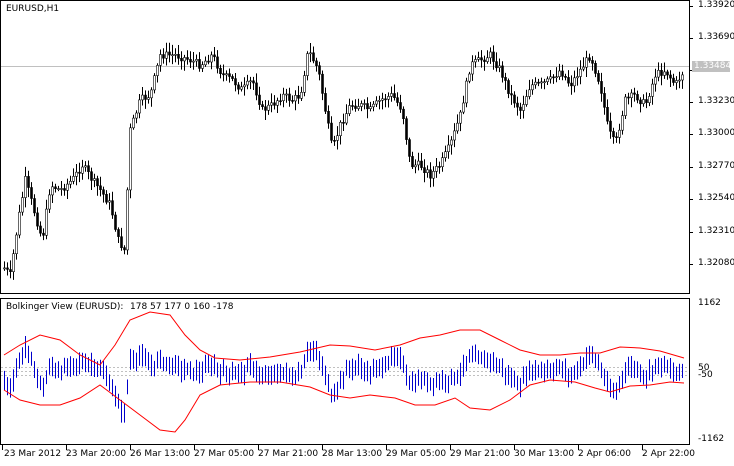 The image size is (734, 466). I want to click on time-label: 29 Mar 21:00, so click(480, 454).